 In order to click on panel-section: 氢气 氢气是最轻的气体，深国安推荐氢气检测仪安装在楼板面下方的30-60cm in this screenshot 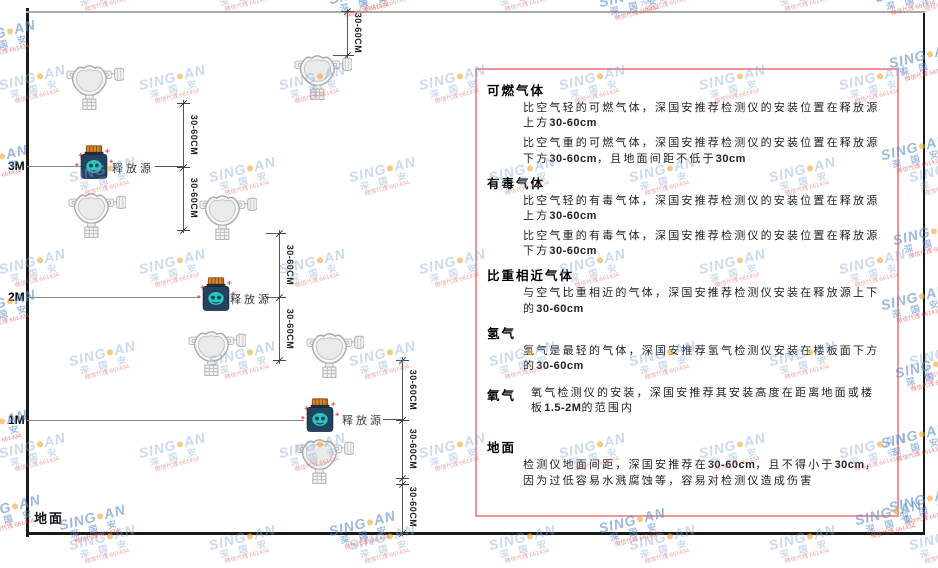, I will do `click(686, 348)`.